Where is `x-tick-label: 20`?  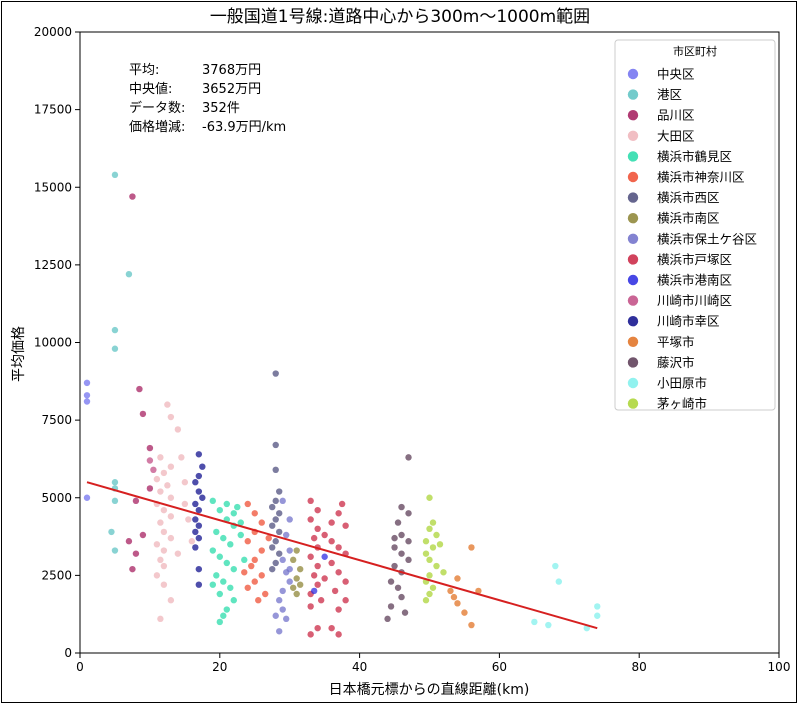 x-tick-label: 20 is located at coordinates (219, 667).